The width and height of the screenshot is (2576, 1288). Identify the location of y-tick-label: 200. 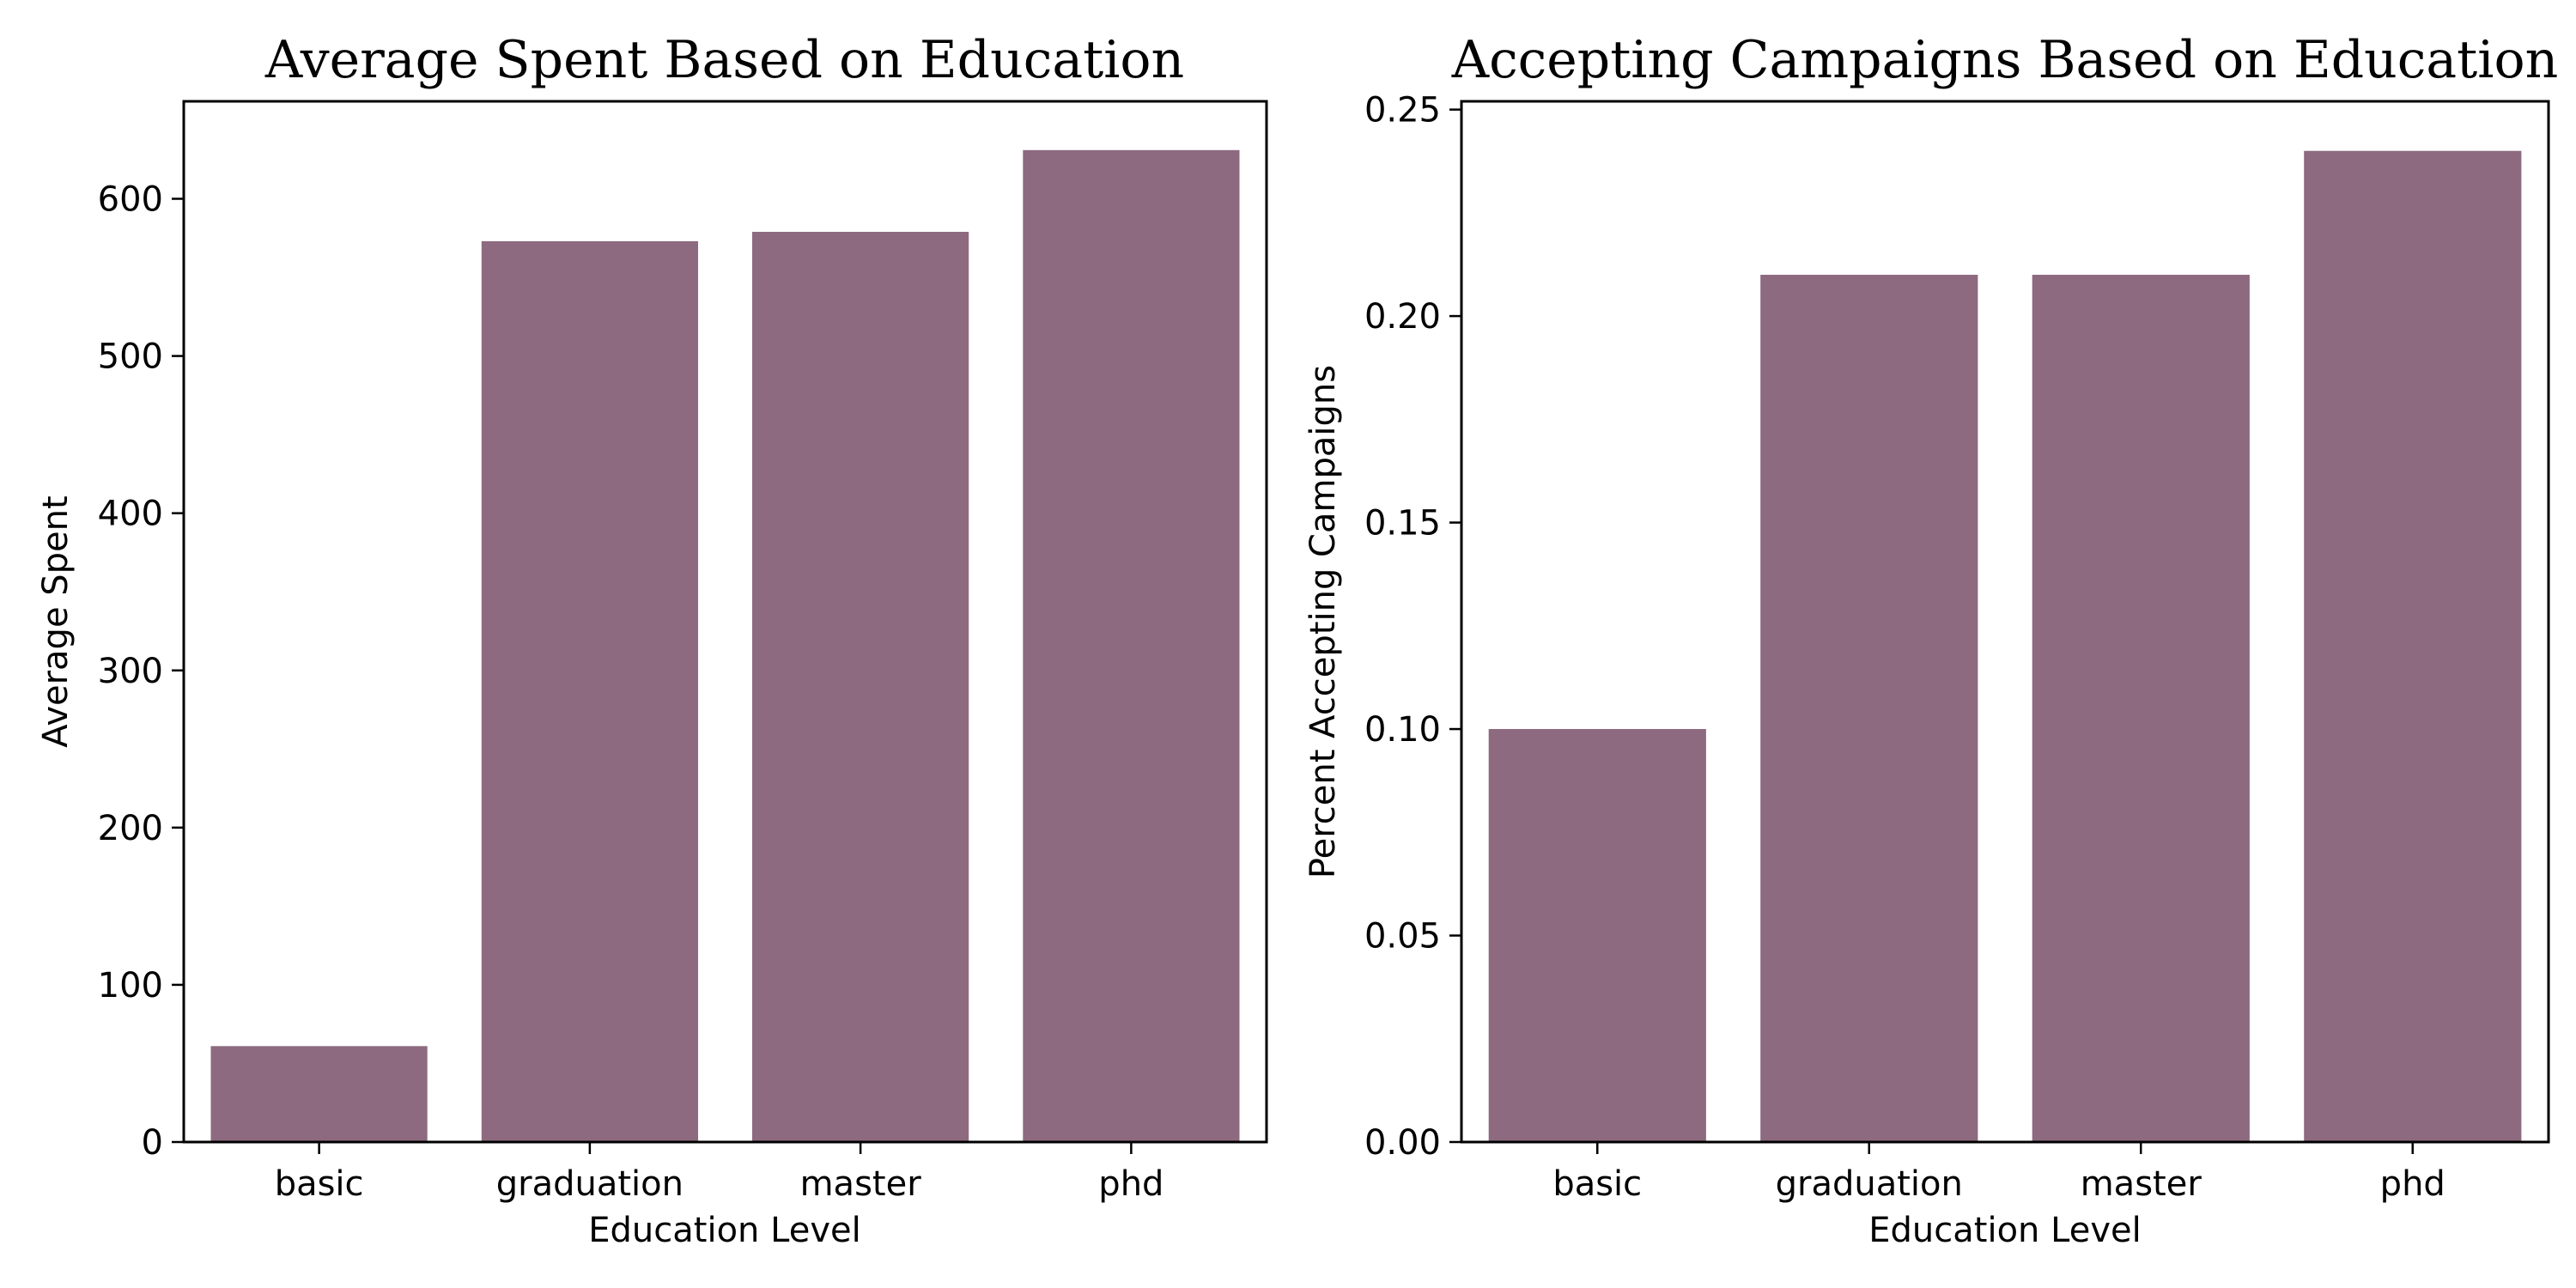
(130, 828).